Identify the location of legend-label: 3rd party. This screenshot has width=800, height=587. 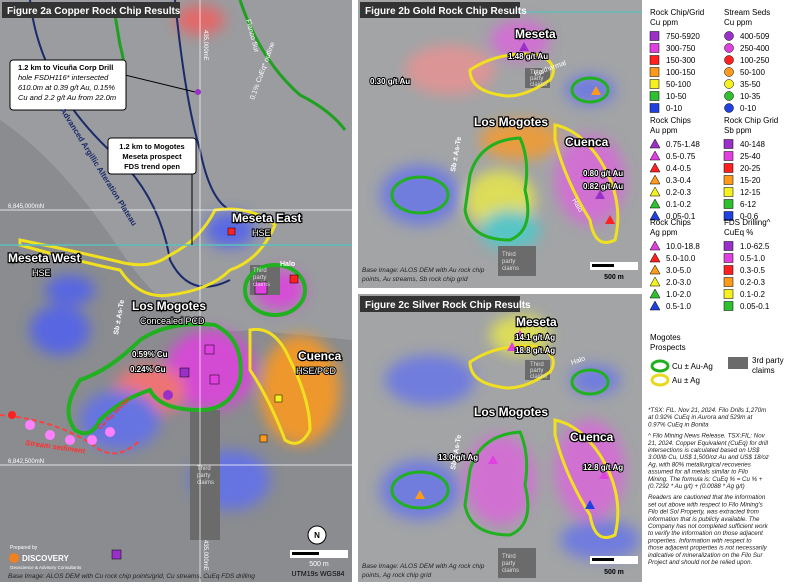
(768, 360).